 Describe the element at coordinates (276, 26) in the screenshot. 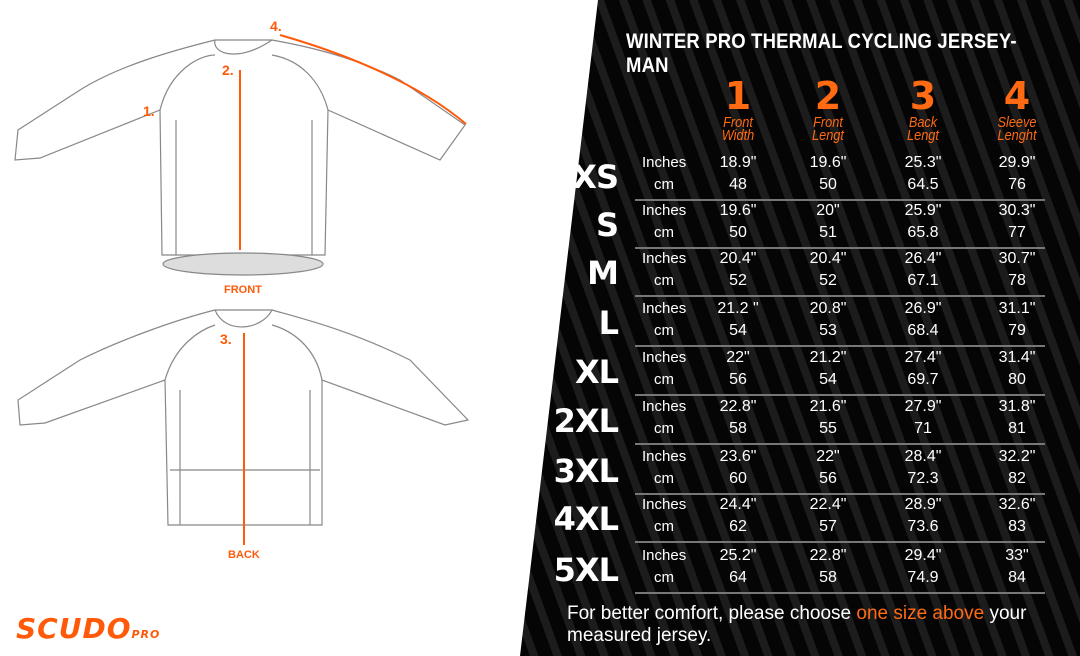

I see `mark-4: 4.` at that location.